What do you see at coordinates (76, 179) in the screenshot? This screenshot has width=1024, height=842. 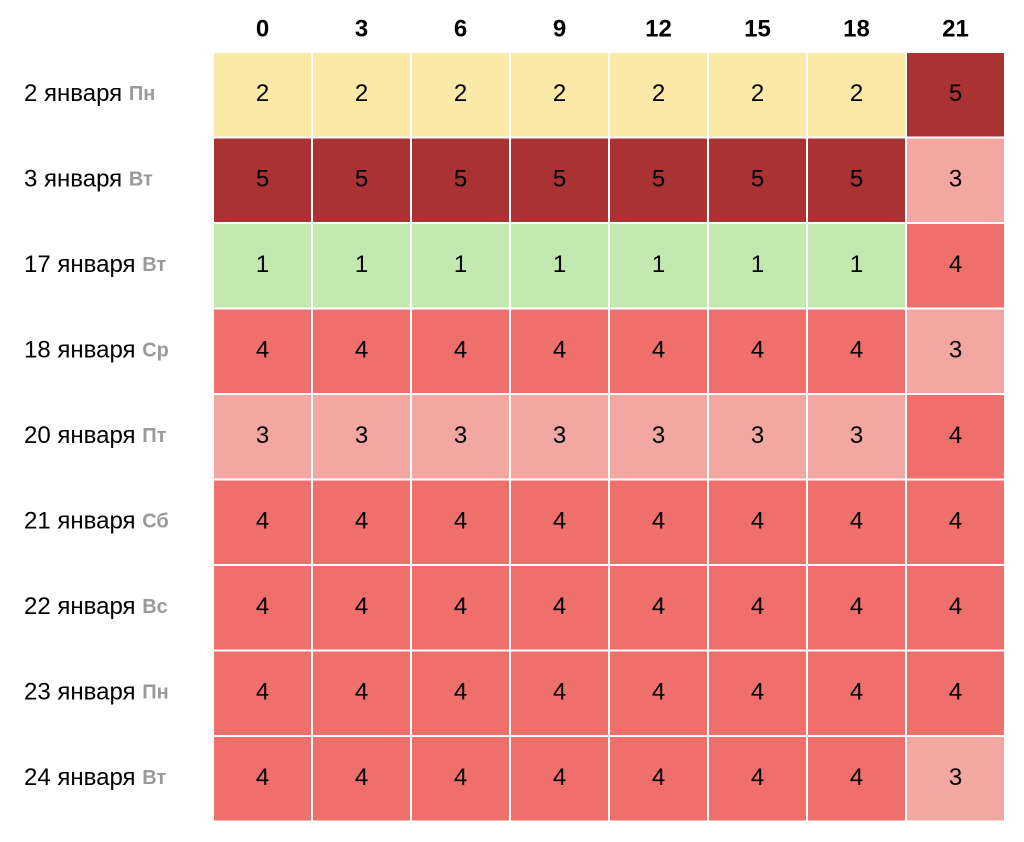 I see `row-date-label: 3 января` at bounding box center [76, 179].